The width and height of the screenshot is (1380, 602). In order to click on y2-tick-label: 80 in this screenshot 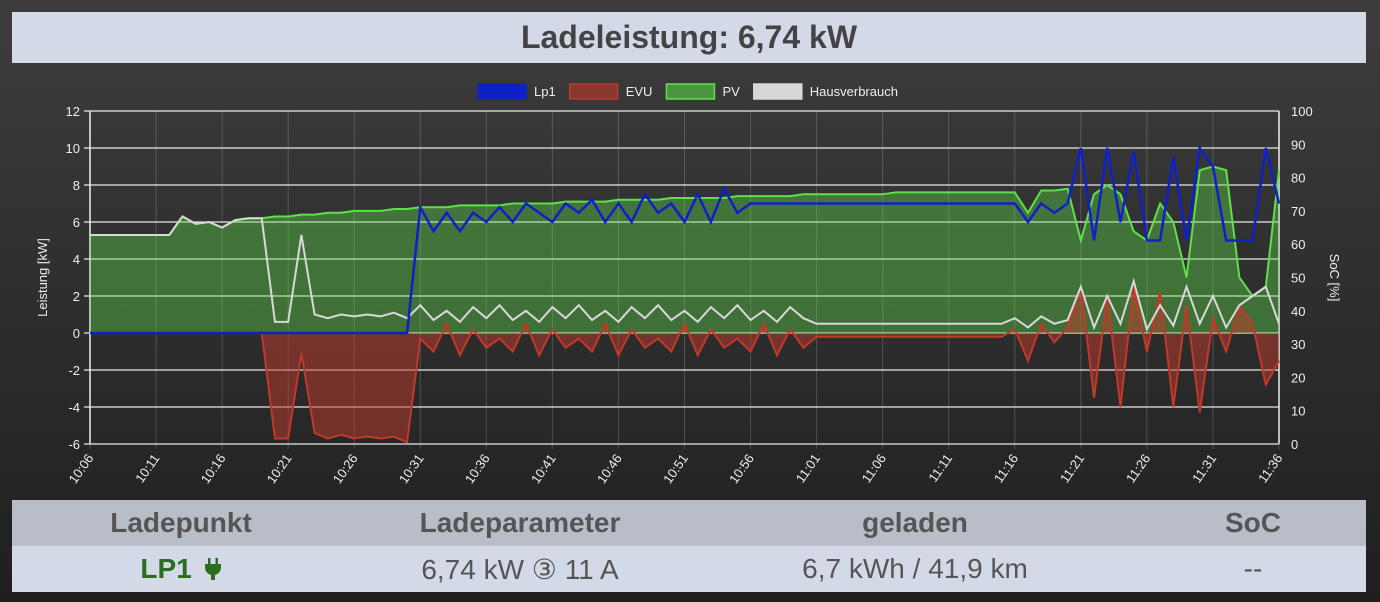, I will do `click(1298, 178)`.